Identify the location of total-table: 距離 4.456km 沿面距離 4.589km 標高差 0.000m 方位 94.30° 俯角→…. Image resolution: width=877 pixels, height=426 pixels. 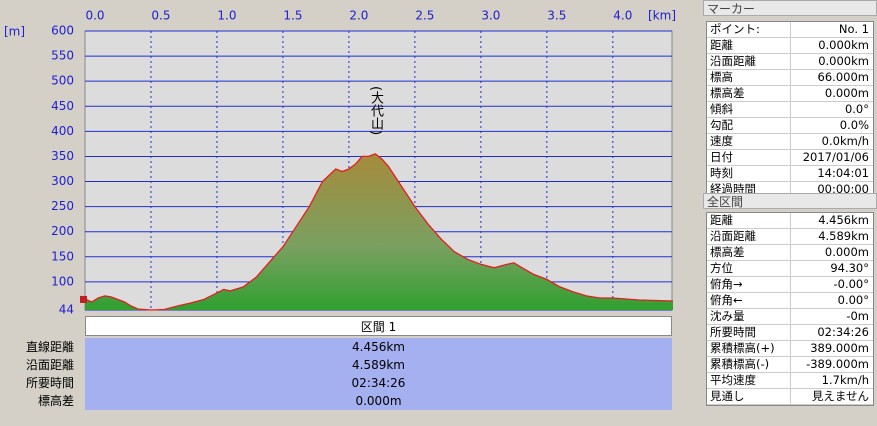
(790, 309).